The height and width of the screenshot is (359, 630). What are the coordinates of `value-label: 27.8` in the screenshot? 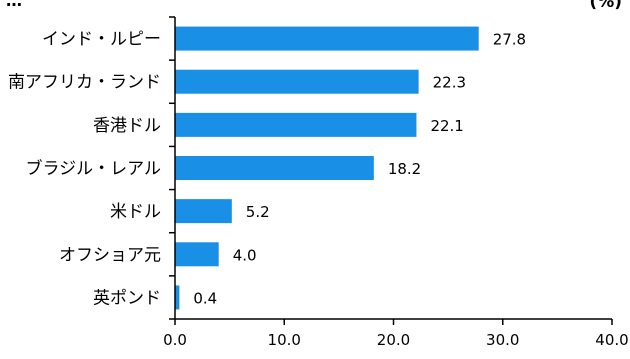 It's located at (509, 40).